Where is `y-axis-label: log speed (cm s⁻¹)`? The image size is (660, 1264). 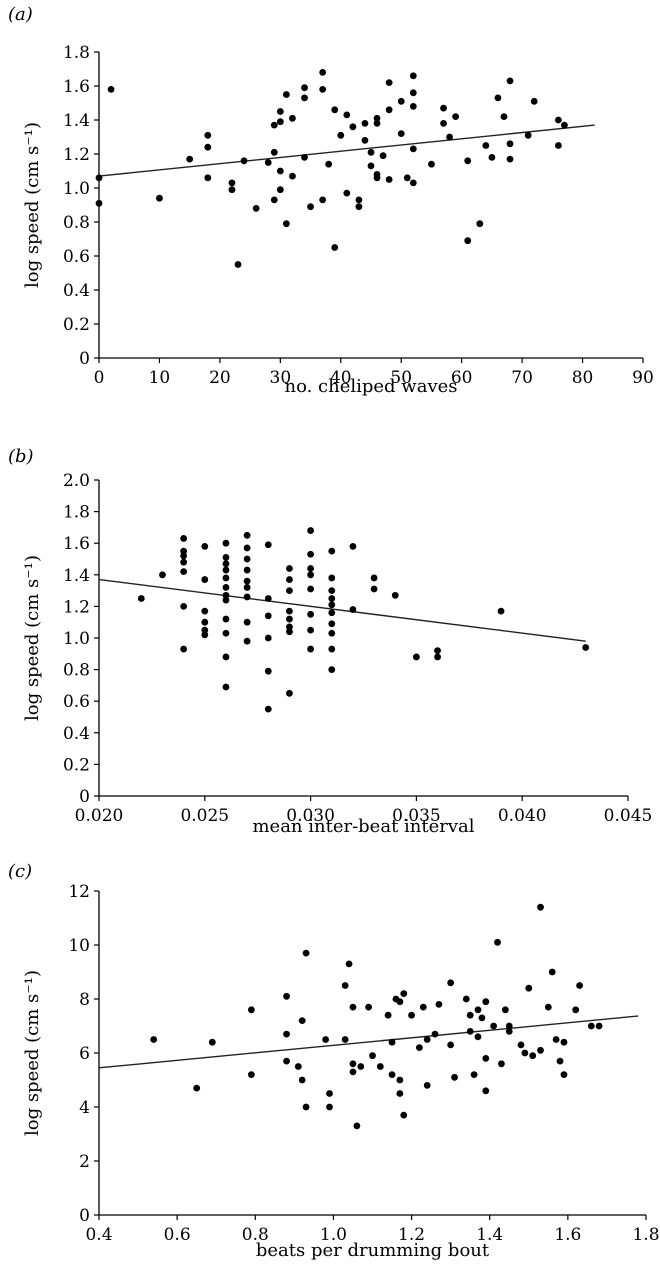
y-axis-label: log speed (cm s⁻¹) is located at coordinates (32, 638).